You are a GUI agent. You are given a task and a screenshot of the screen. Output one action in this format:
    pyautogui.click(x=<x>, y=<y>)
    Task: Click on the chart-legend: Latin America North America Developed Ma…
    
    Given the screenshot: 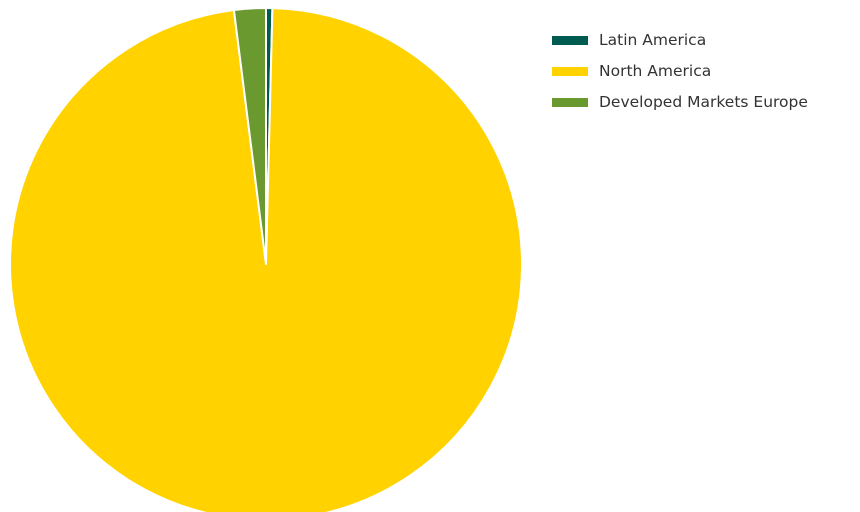 What is the action you would take?
    pyautogui.click(x=680, y=71)
    